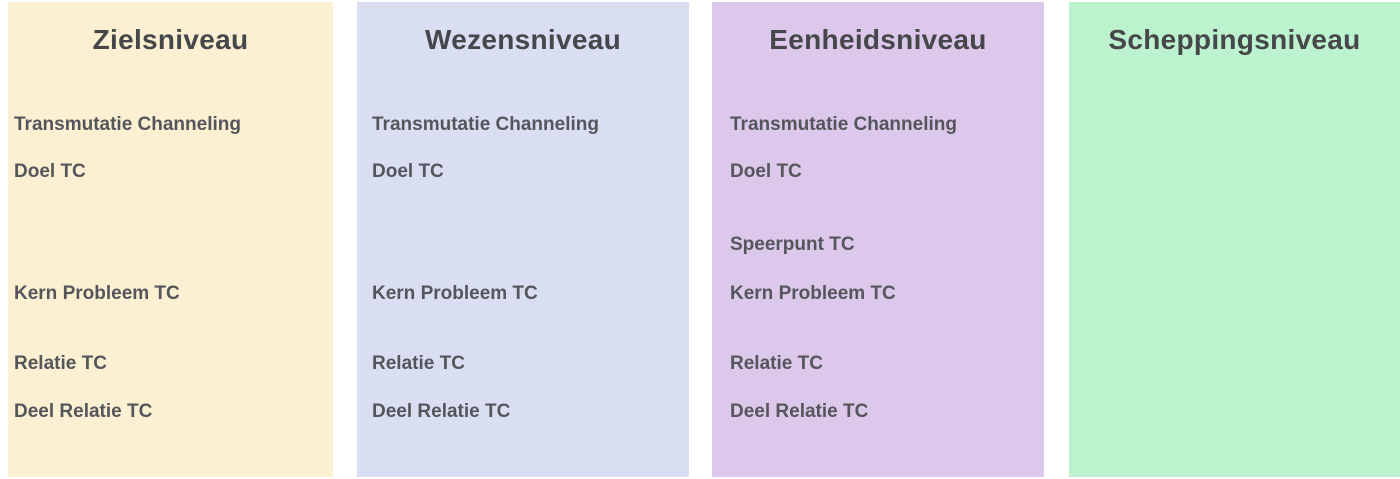 This screenshot has width=1400, height=479. Describe the element at coordinates (878, 39) in the screenshot. I see `column-title-eenheidsniveau: Eenheidsniveau` at that location.